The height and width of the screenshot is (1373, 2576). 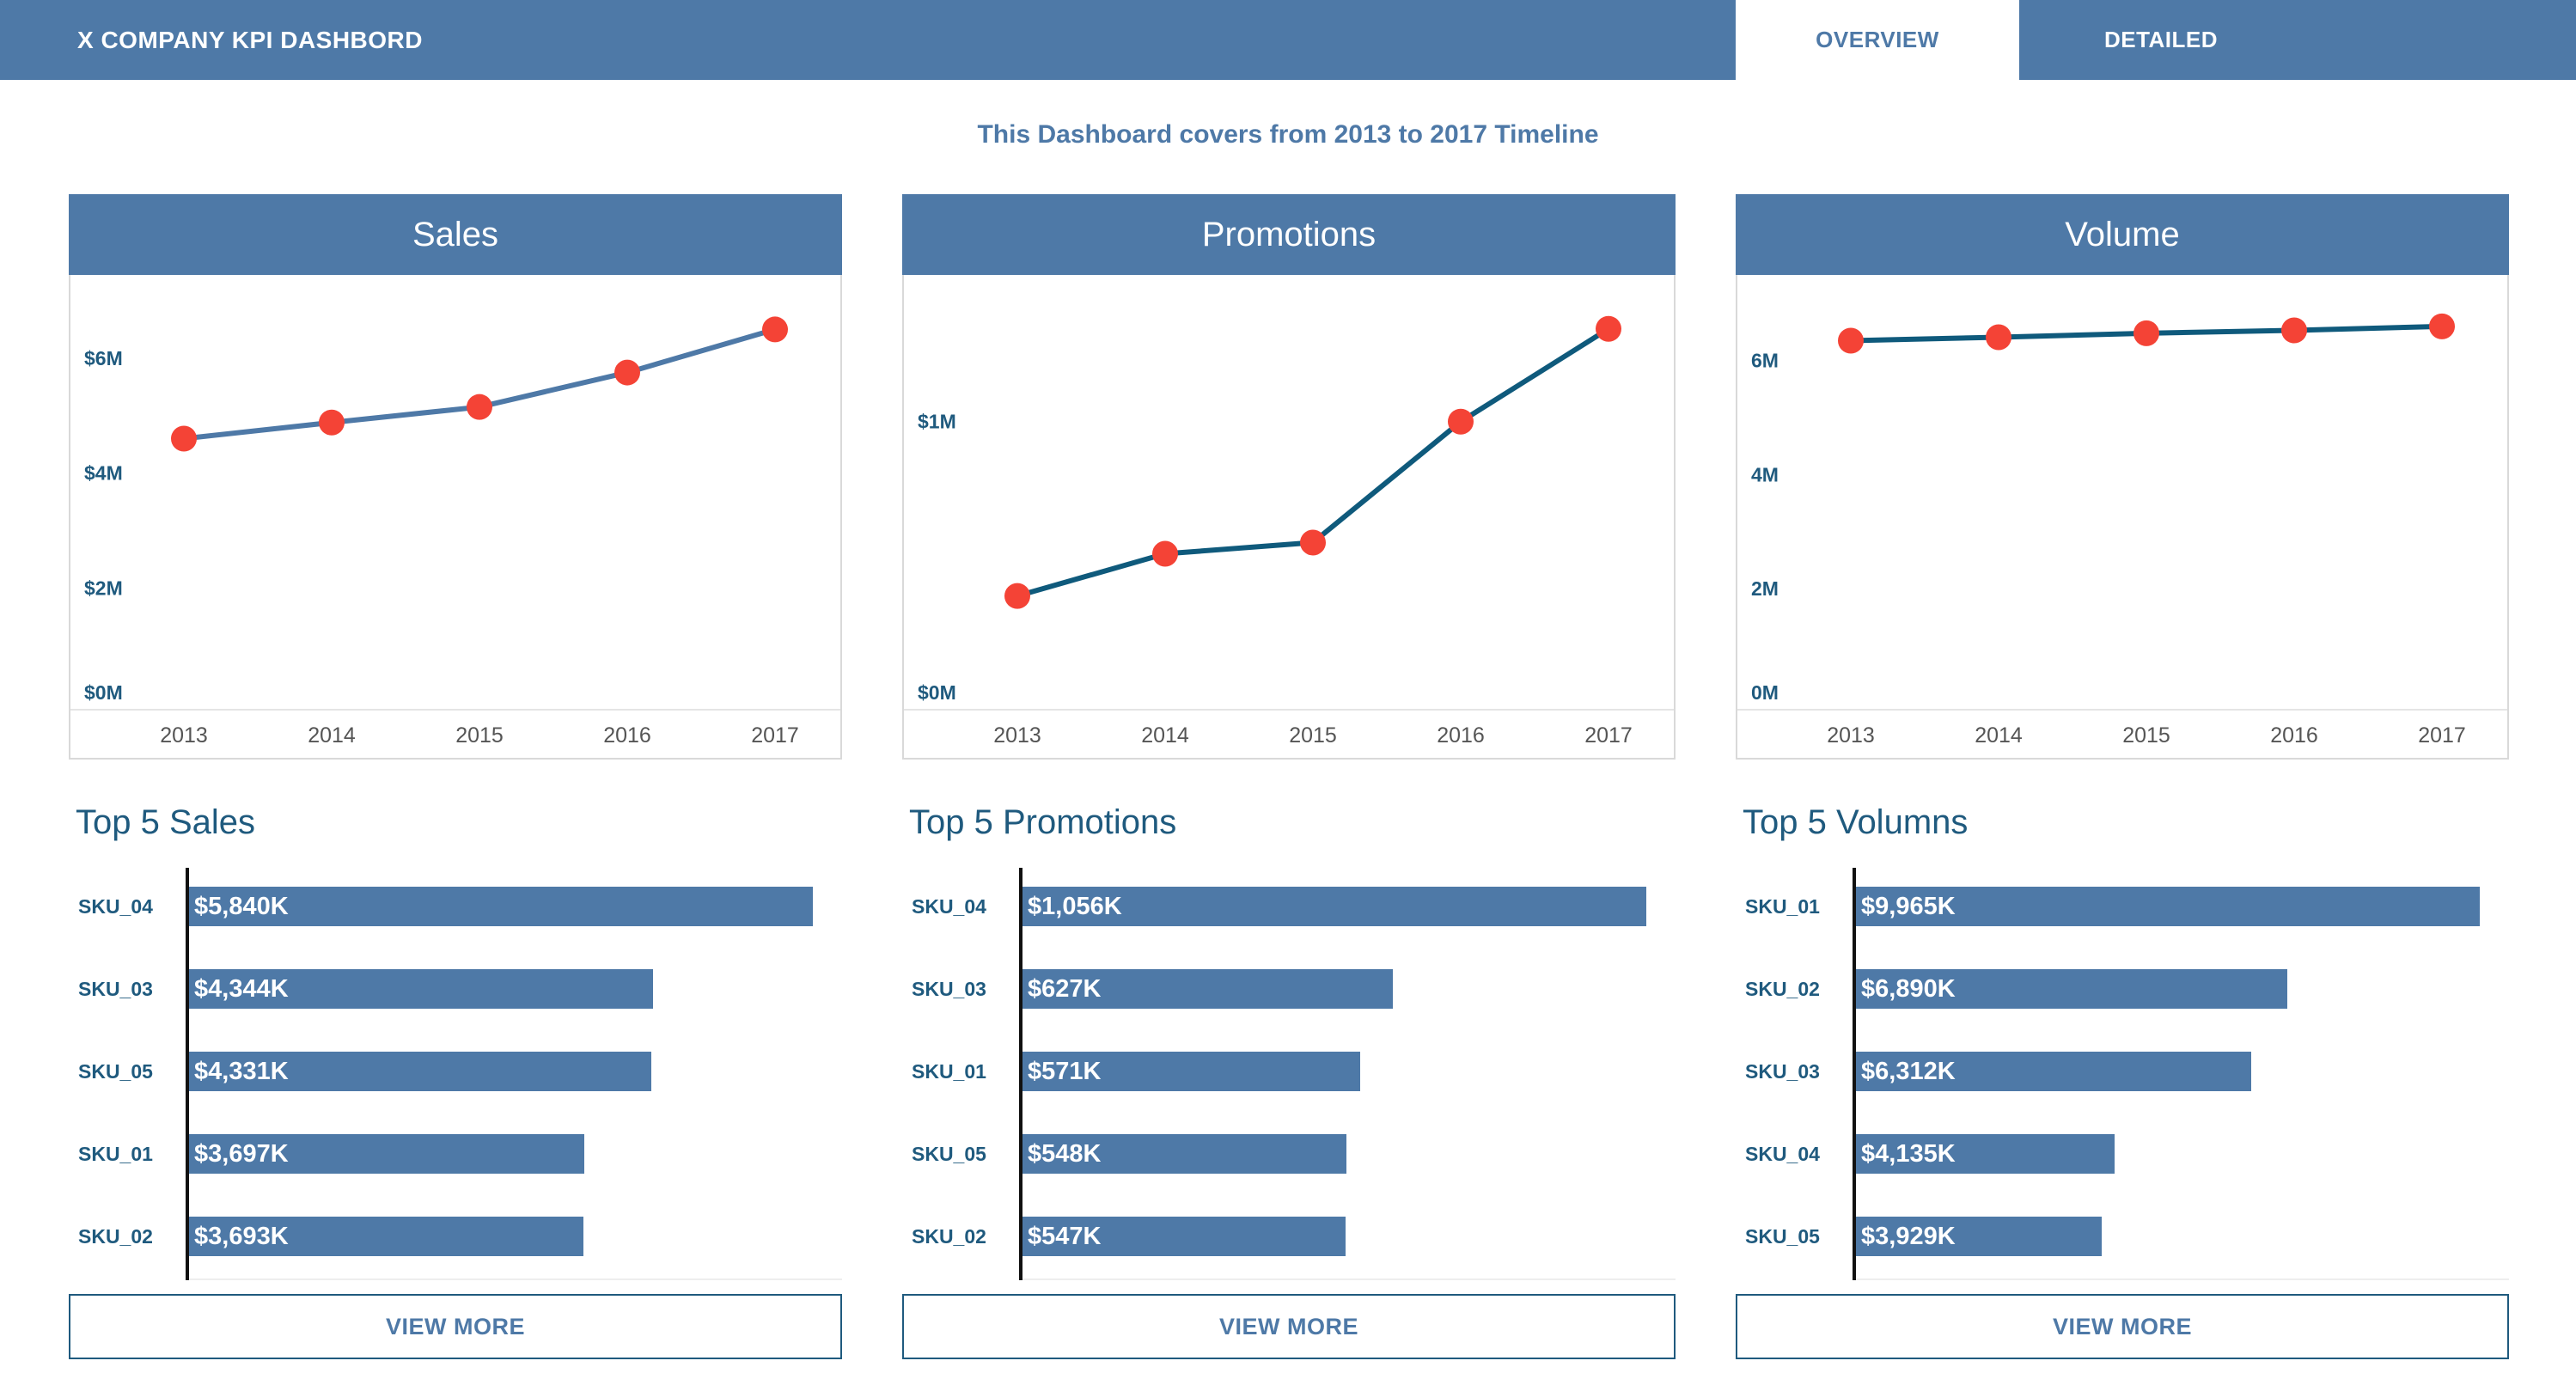 I want to click on top-sales-title: Top 5 Sales, so click(x=166, y=822).